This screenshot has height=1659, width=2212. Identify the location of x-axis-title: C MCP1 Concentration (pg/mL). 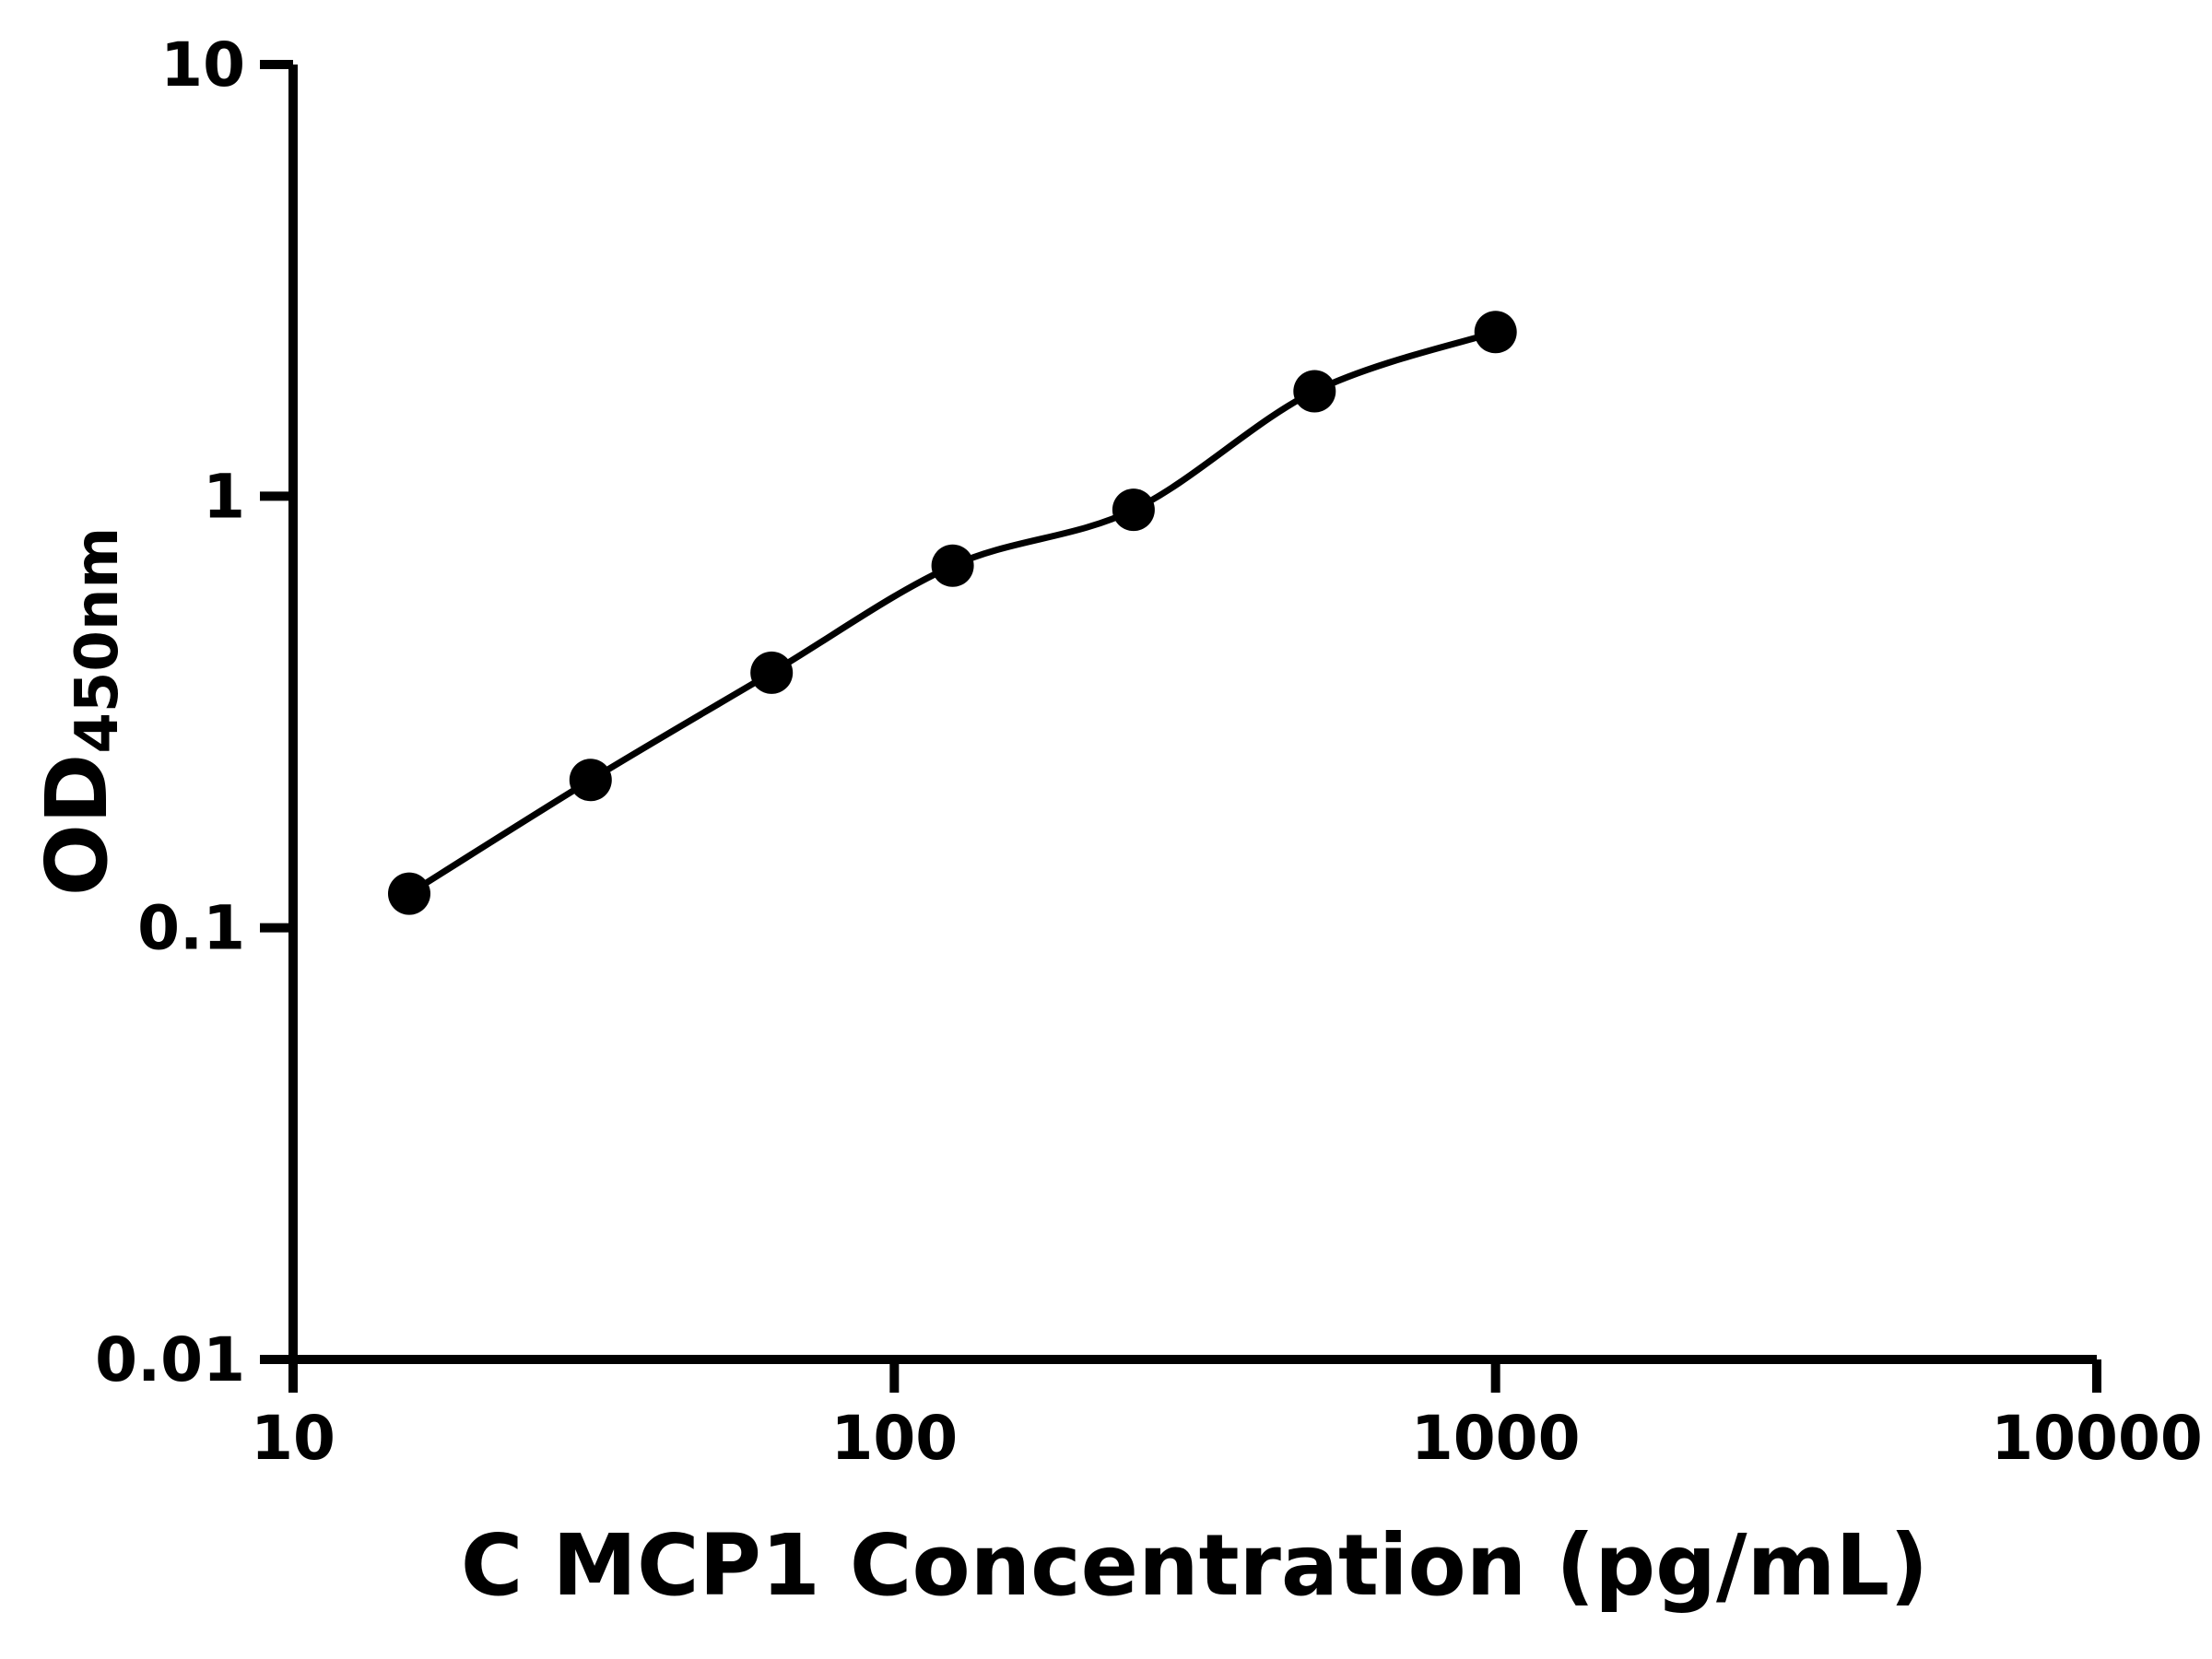
(1194, 1565).